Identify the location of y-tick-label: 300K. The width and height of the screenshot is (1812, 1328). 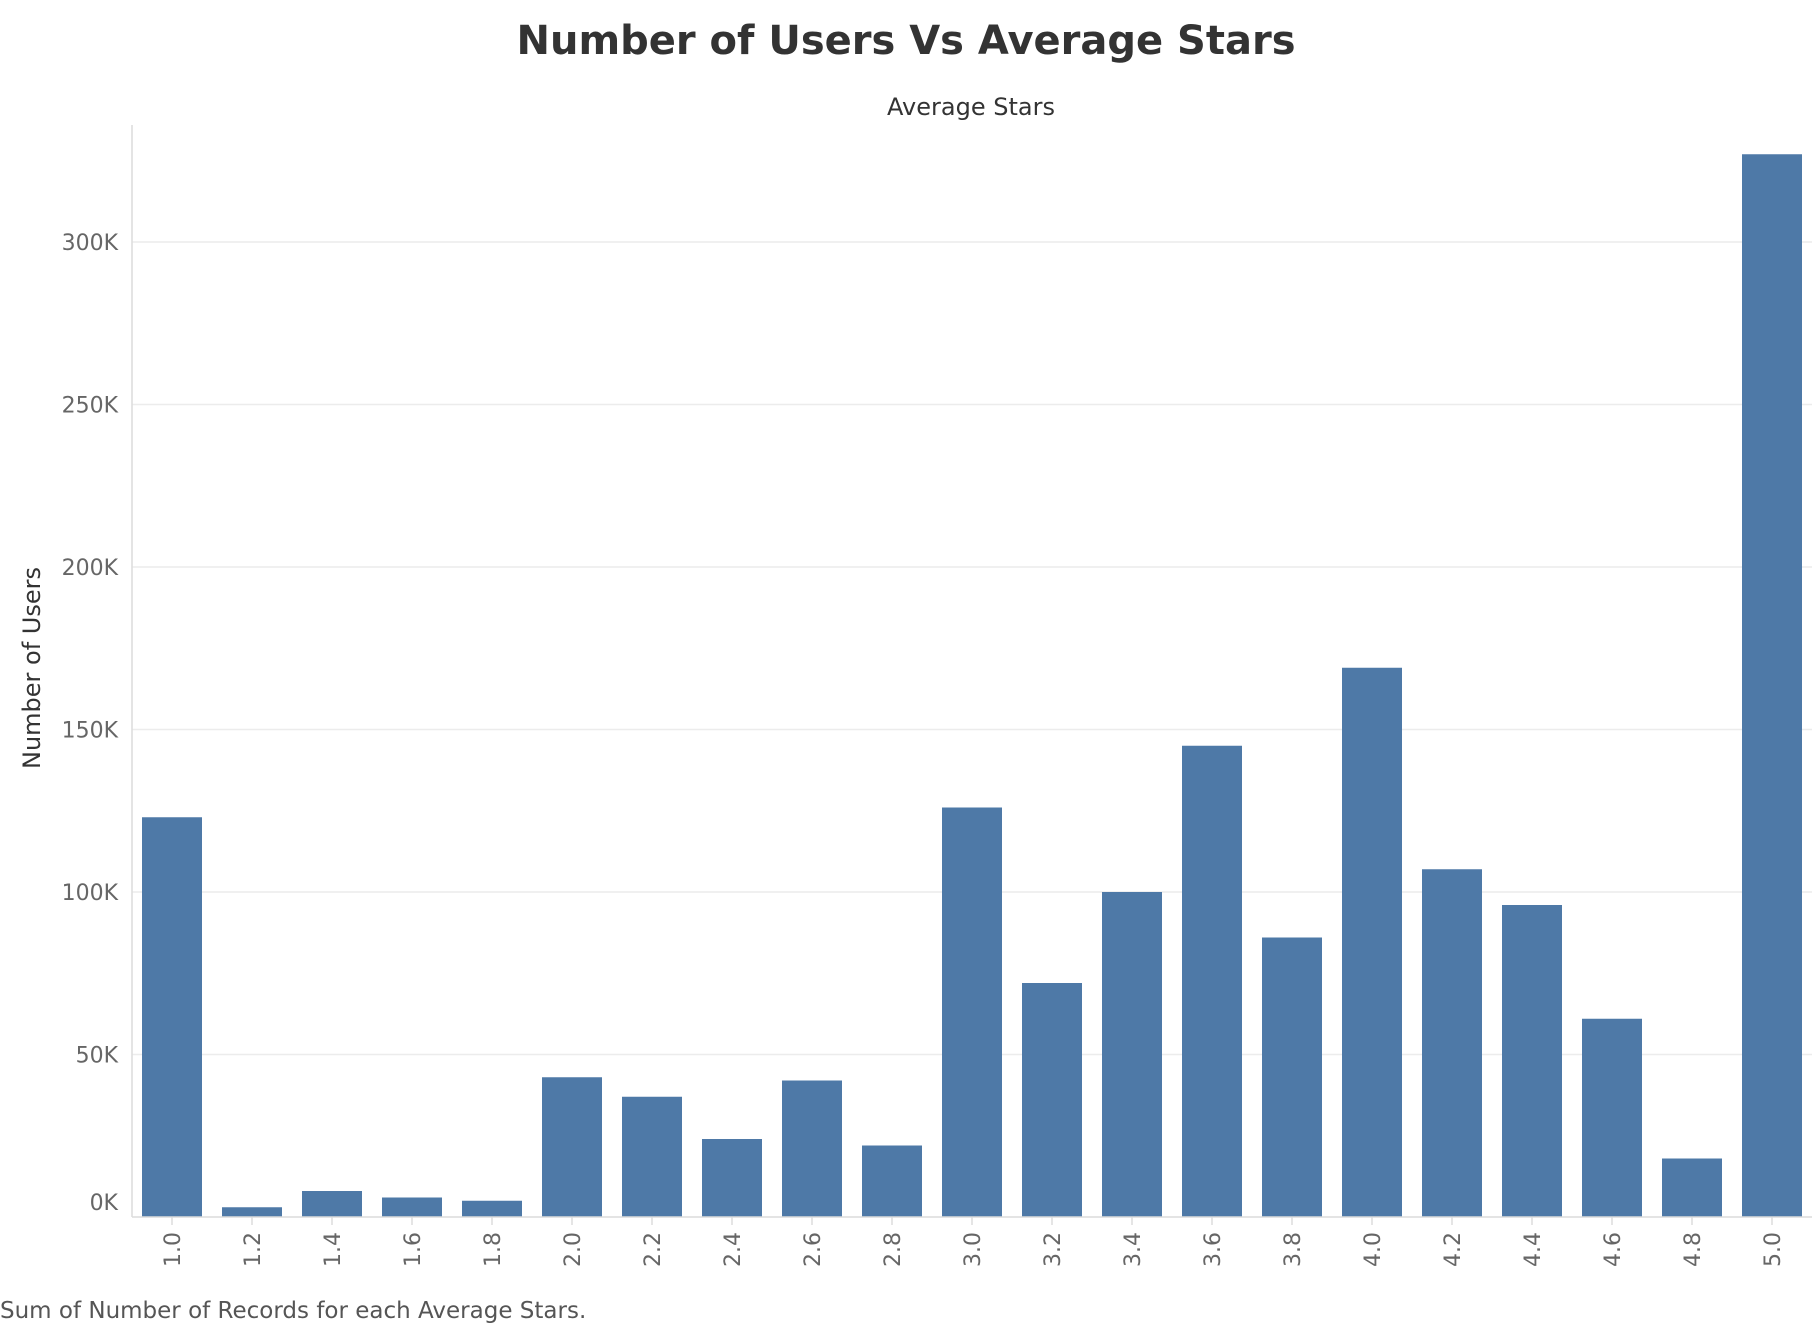
(90, 243).